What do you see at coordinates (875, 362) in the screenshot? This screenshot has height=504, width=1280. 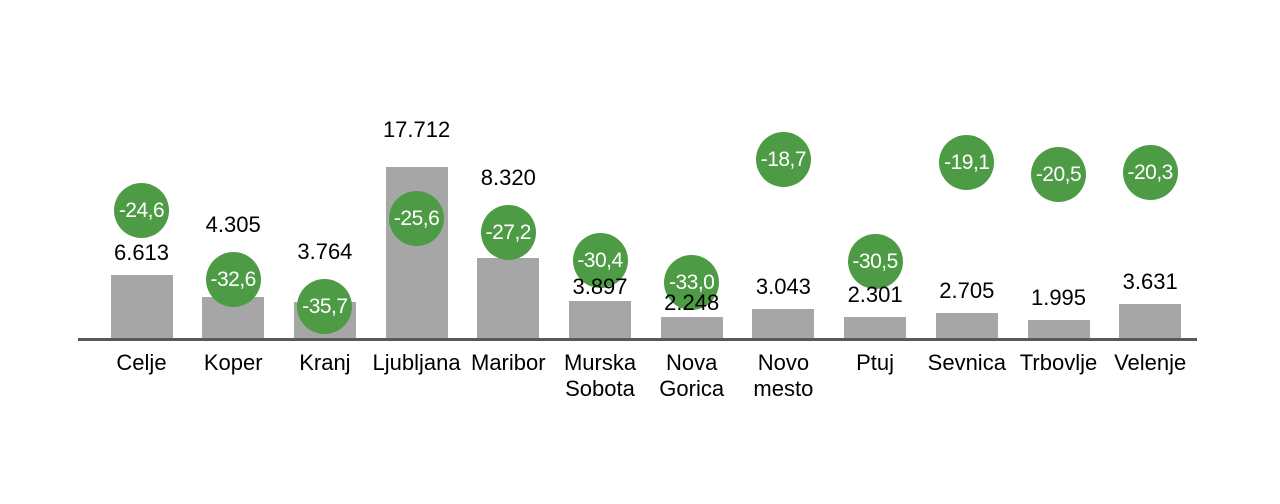 I see `category-label: Ptuj` at bounding box center [875, 362].